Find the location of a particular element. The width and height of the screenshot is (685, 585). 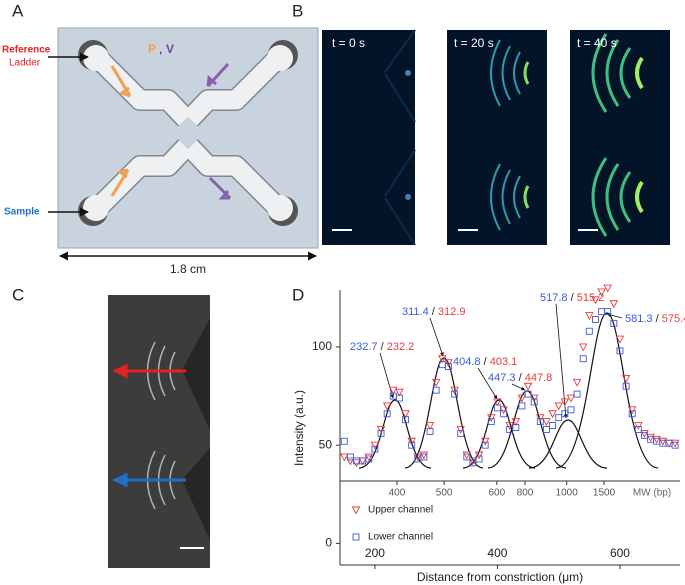

legend-marker is located at coordinates (356, 537).